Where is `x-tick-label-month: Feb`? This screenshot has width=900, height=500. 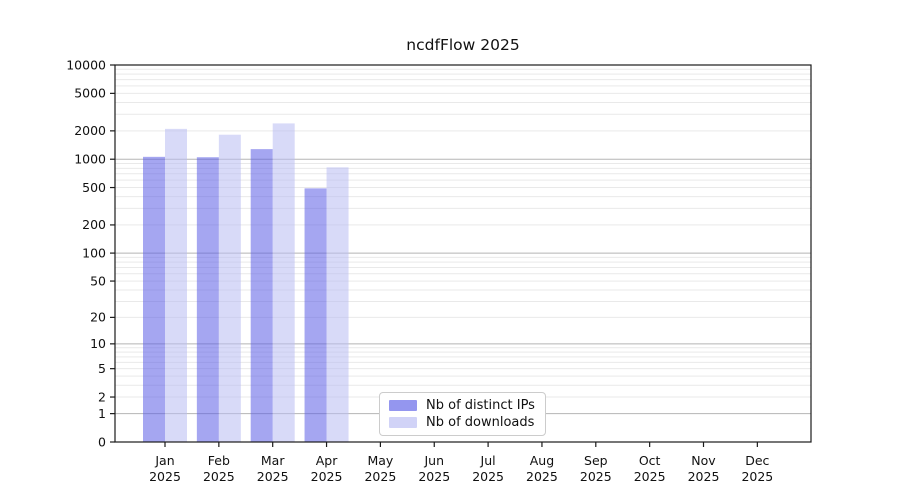
x-tick-label-month: Feb is located at coordinates (219, 460).